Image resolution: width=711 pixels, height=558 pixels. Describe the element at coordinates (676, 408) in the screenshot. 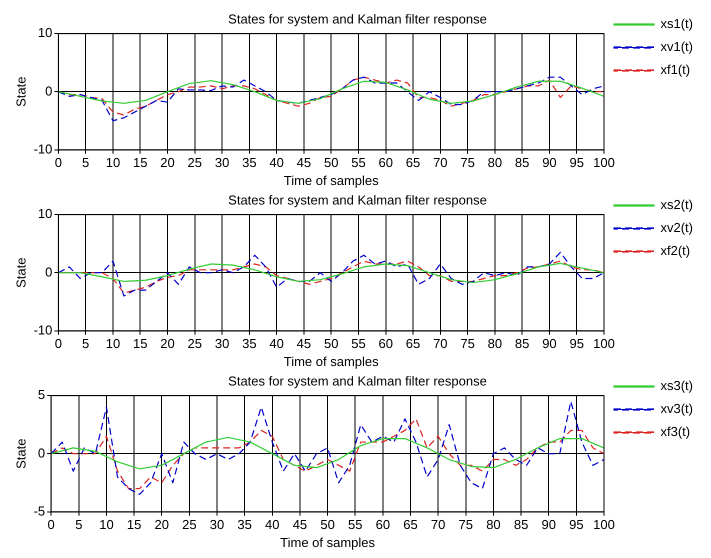

I see `legend-label: xv3(t)` at that location.